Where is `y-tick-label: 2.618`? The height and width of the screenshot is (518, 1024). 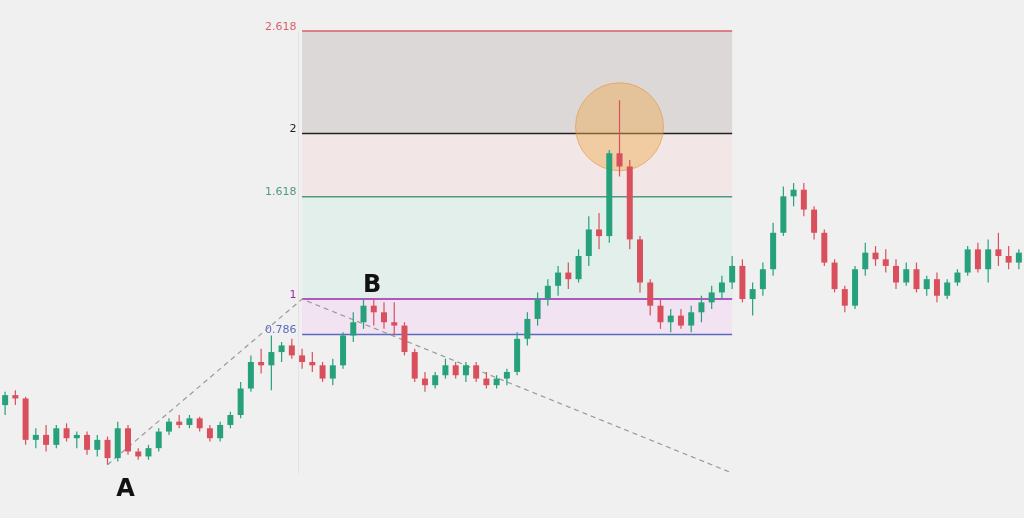
y-tick-label: 2.618 is located at coordinates (281, 26).